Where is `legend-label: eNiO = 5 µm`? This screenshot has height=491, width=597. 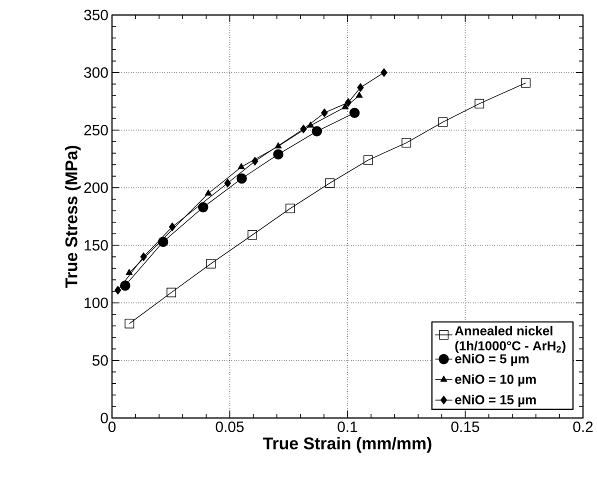
legend-label: eNiO = 5 µm is located at coordinates (492, 360).